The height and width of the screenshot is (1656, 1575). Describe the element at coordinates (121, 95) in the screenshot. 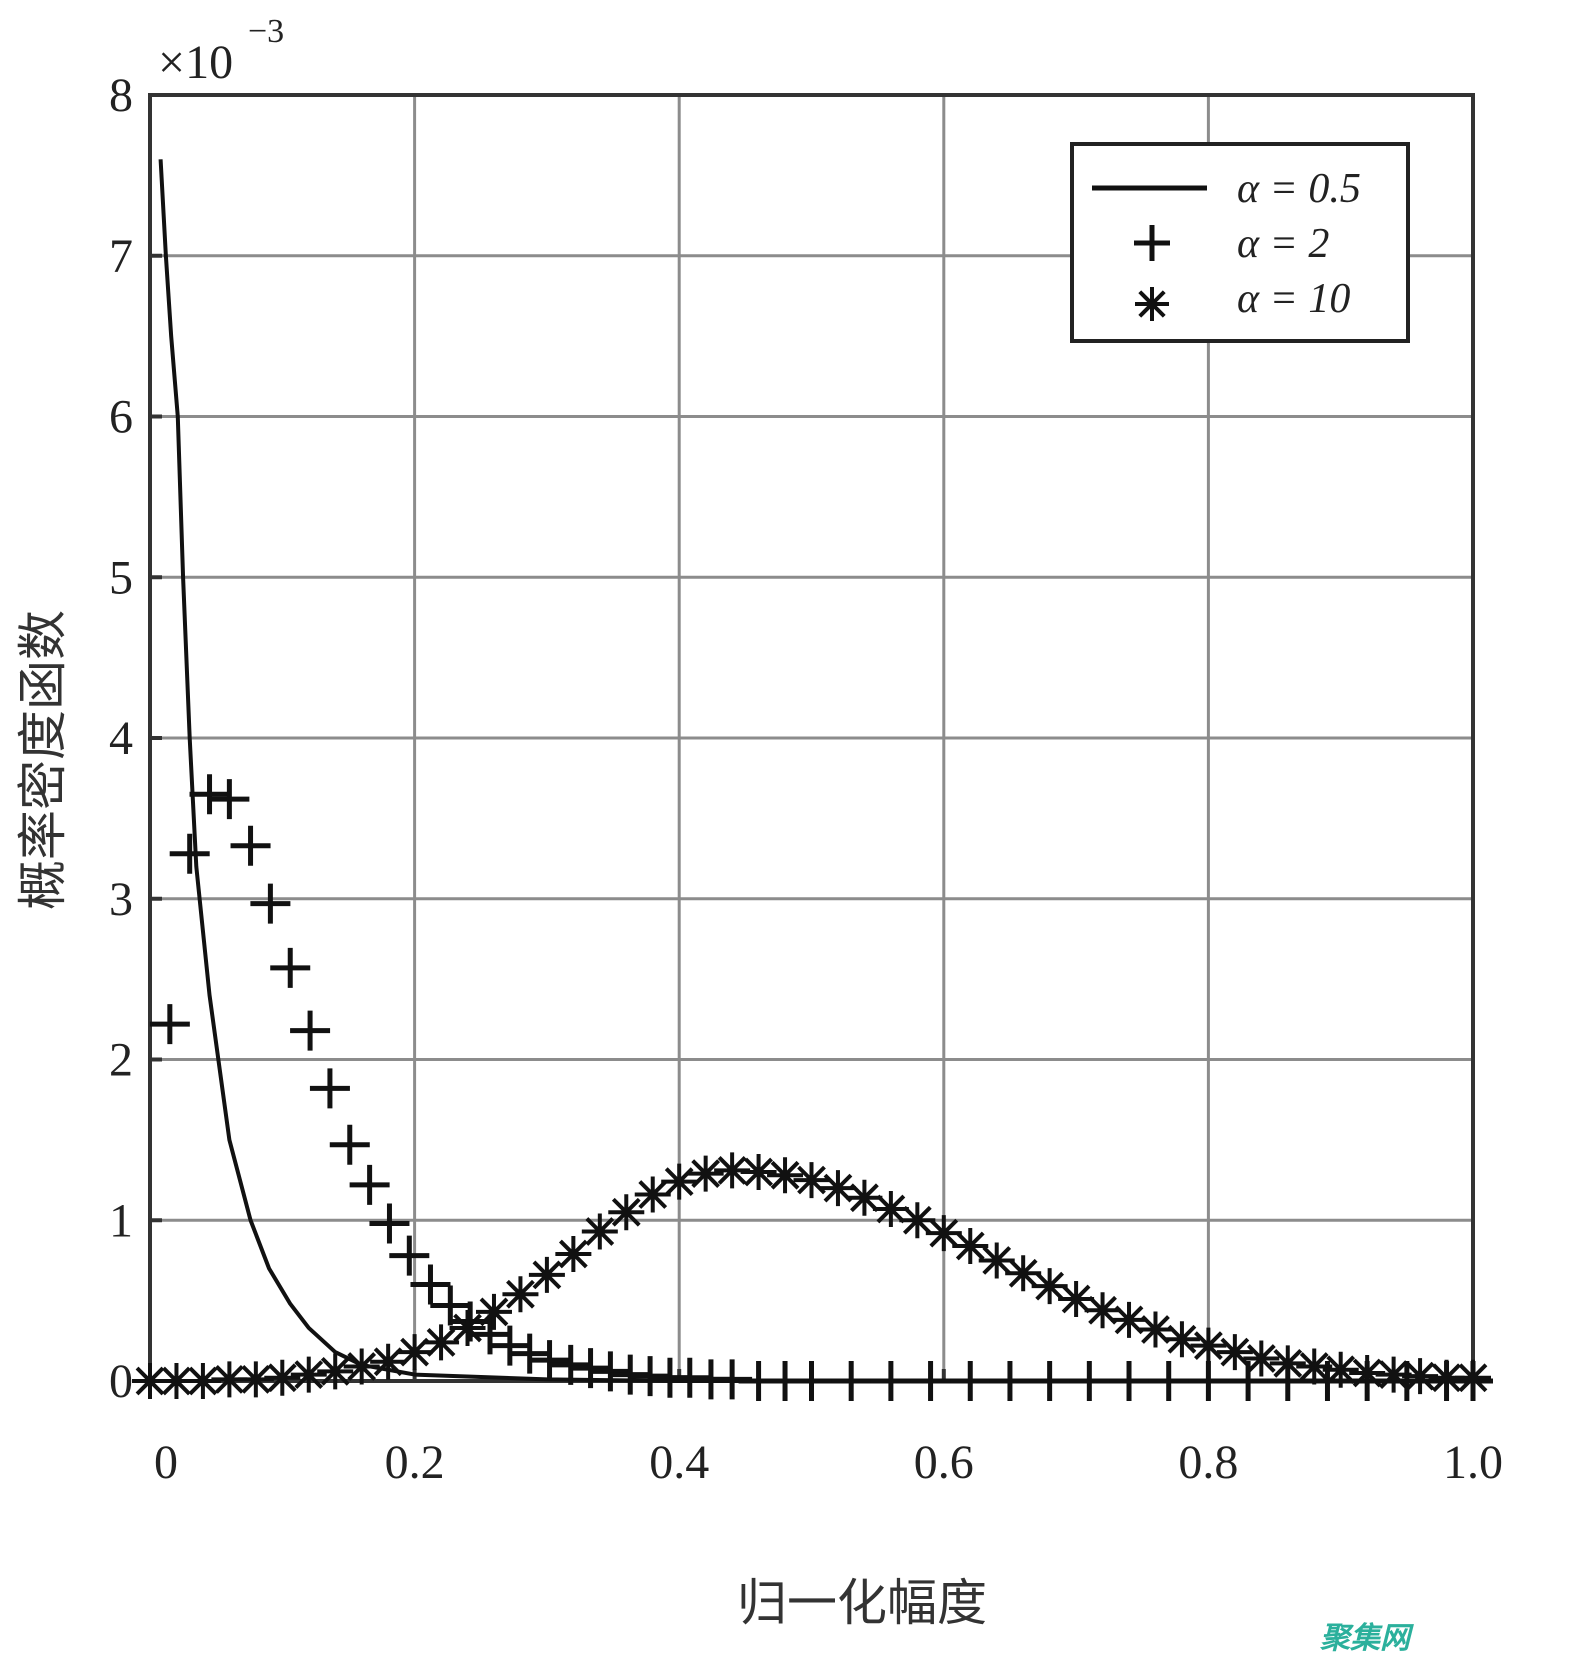

I see `y-tick-label: 8` at that location.